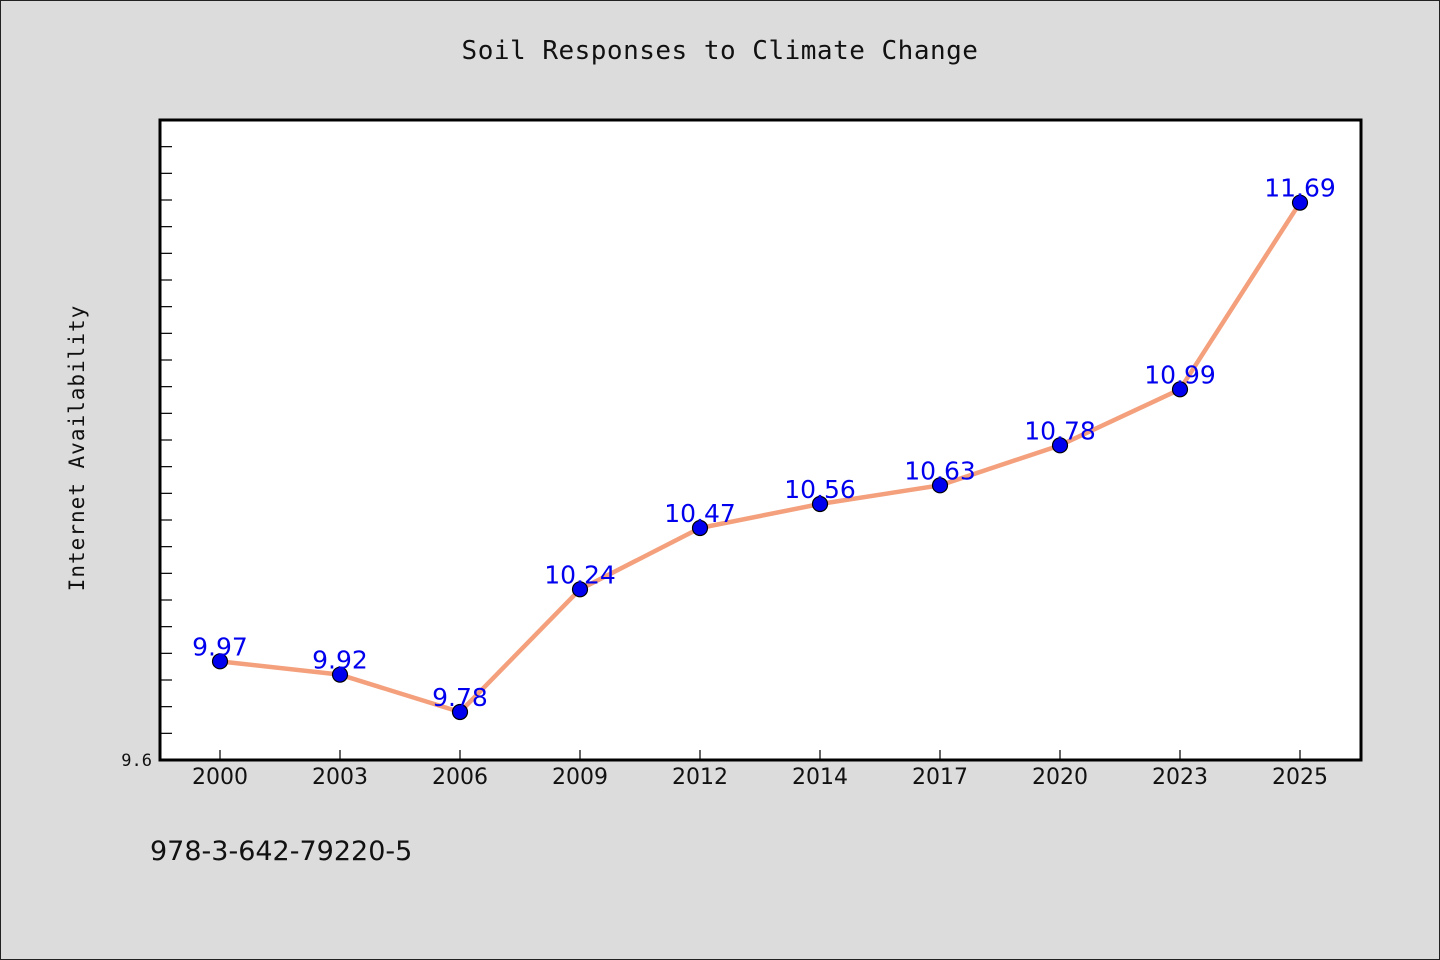  Describe the element at coordinates (220, 646) in the screenshot. I see `data-label: 9.97` at that location.